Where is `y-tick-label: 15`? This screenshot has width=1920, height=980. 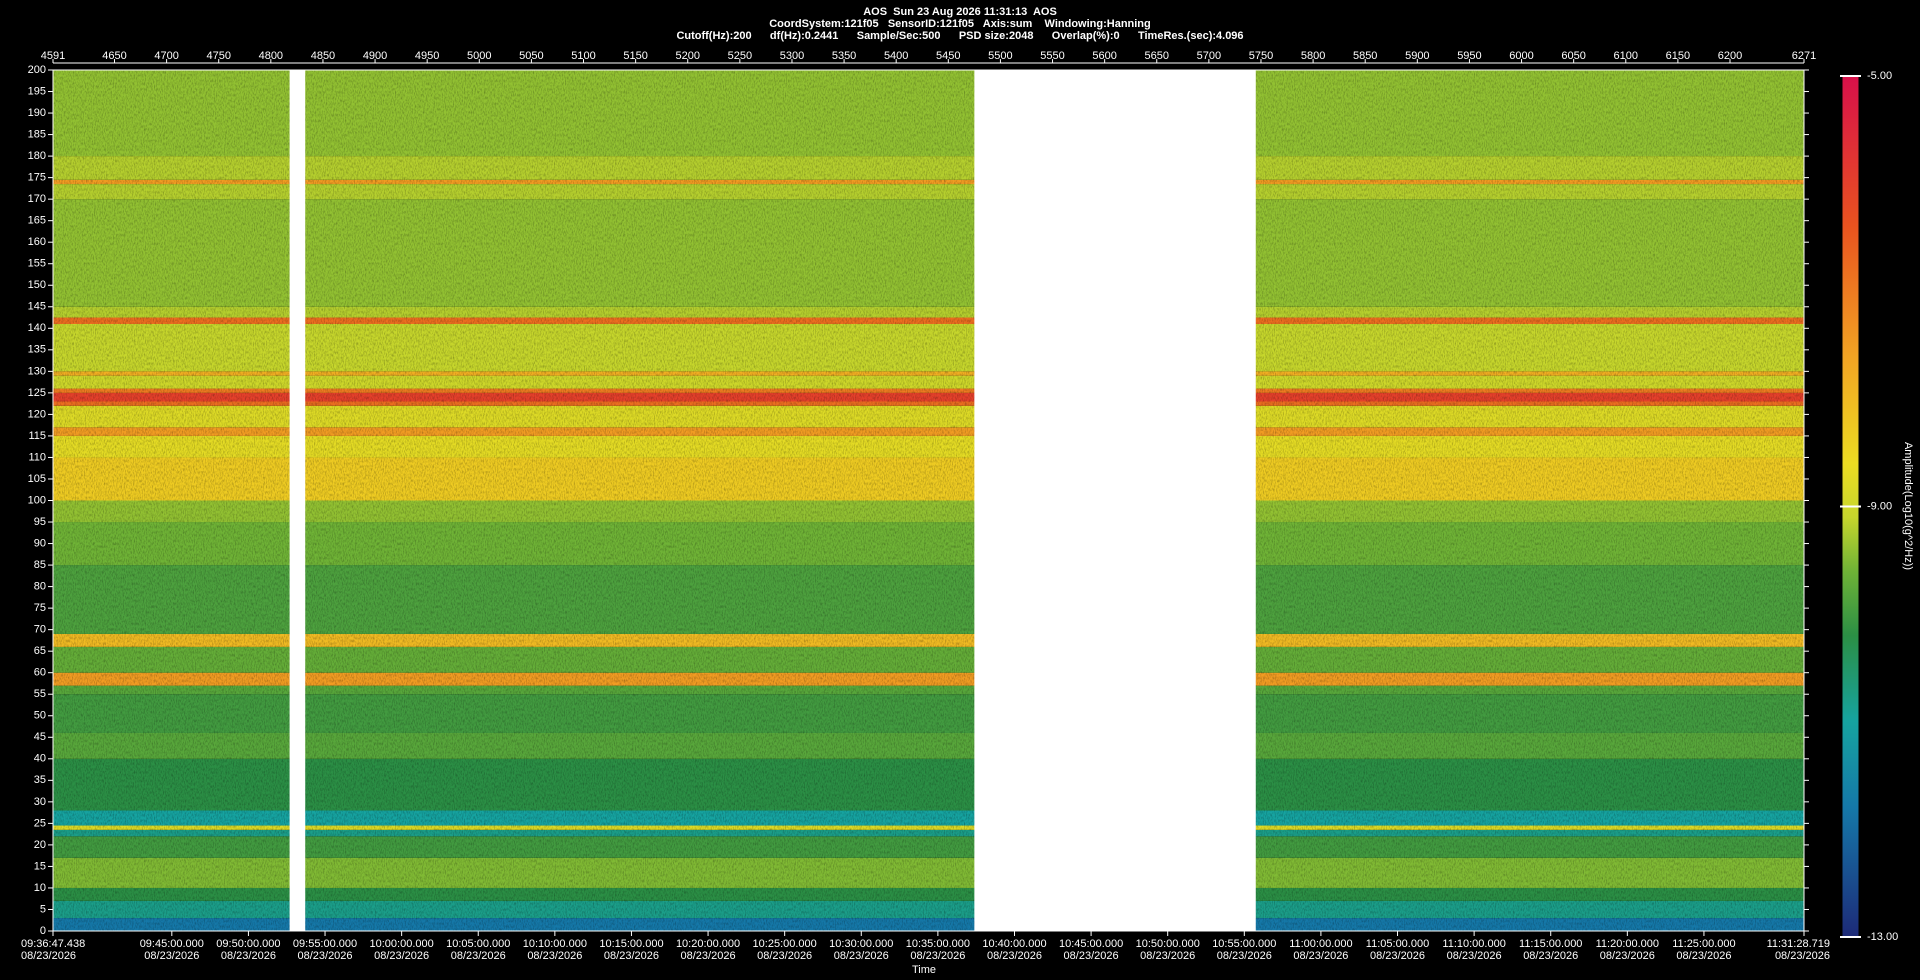
y-tick-label: 15 is located at coordinates (40, 866).